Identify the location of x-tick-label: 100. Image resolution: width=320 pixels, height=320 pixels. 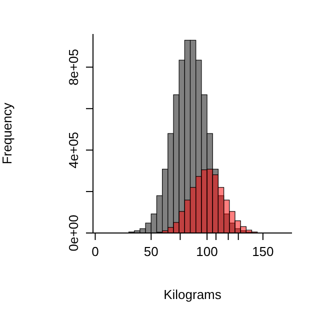
(207, 251).